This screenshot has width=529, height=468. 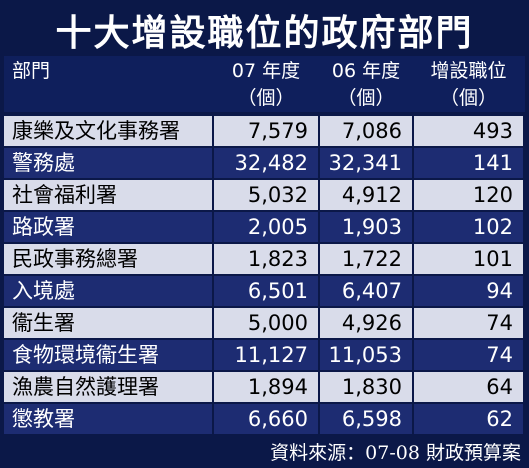 What do you see at coordinates (366, 131) in the screenshot?
I see `number-cell: 7,086` at bounding box center [366, 131].